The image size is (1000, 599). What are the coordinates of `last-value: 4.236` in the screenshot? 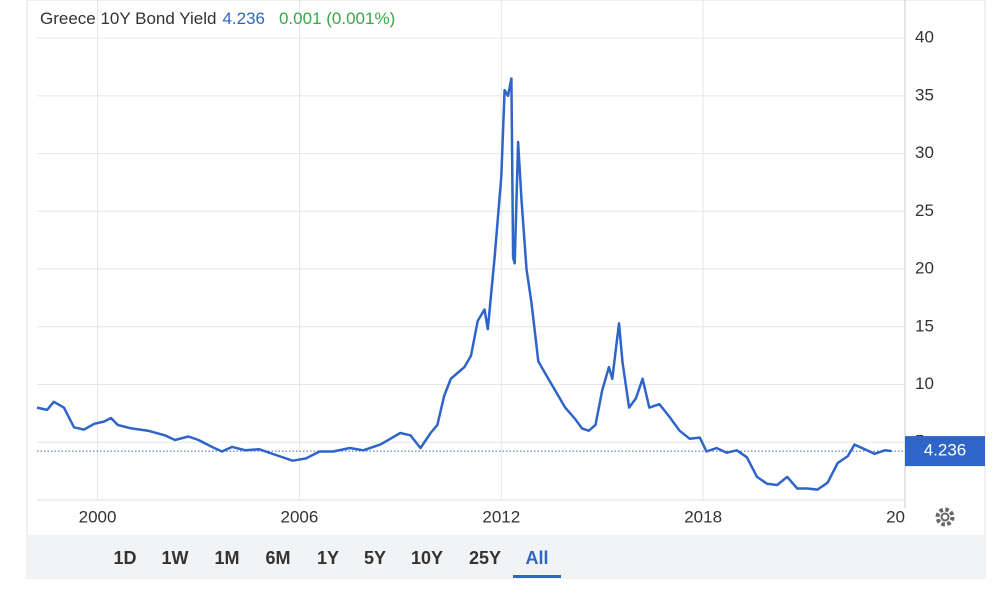 It's located at (243, 18).